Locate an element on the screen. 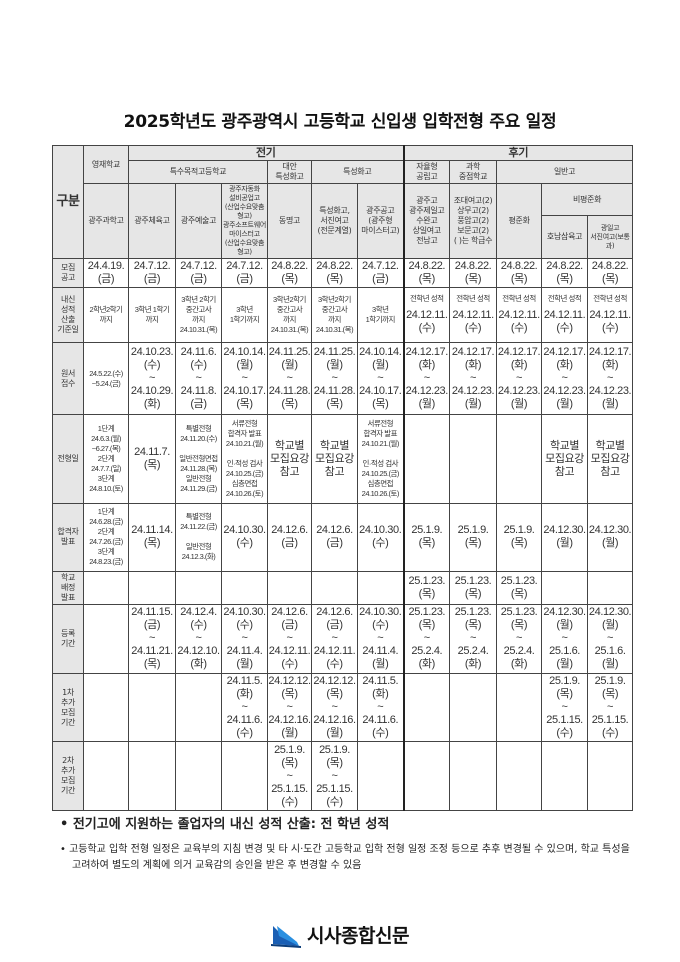  cell-detail-text: 3학년2학기 중간고사 까지 24.10.31.(목) is located at coordinates (289, 314).